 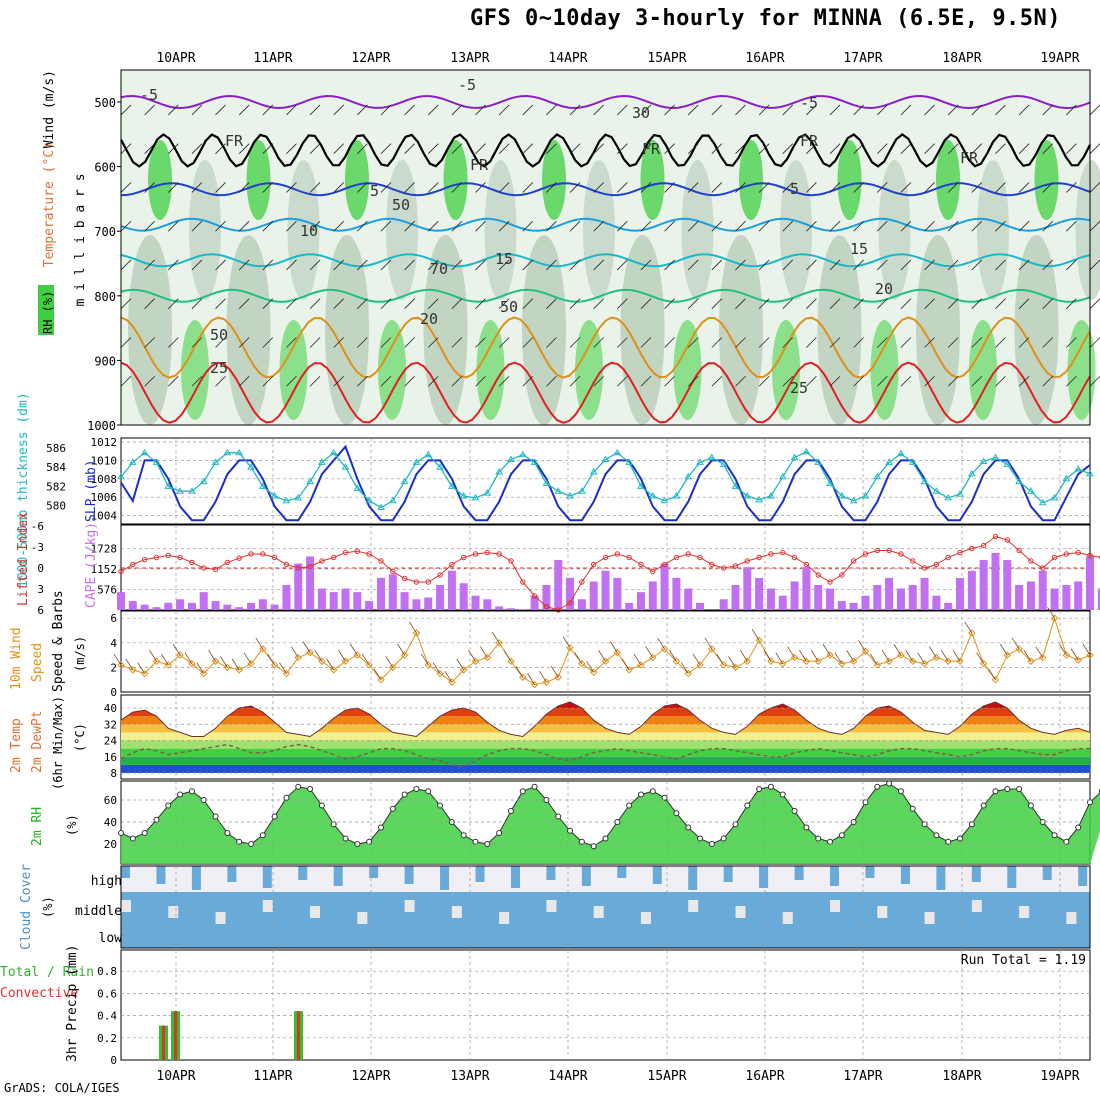 What do you see at coordinates (91, 565) in the screenshot?
I see `cape-axis-label: CAPE (J/kg)` at bounding box center [91, 565].